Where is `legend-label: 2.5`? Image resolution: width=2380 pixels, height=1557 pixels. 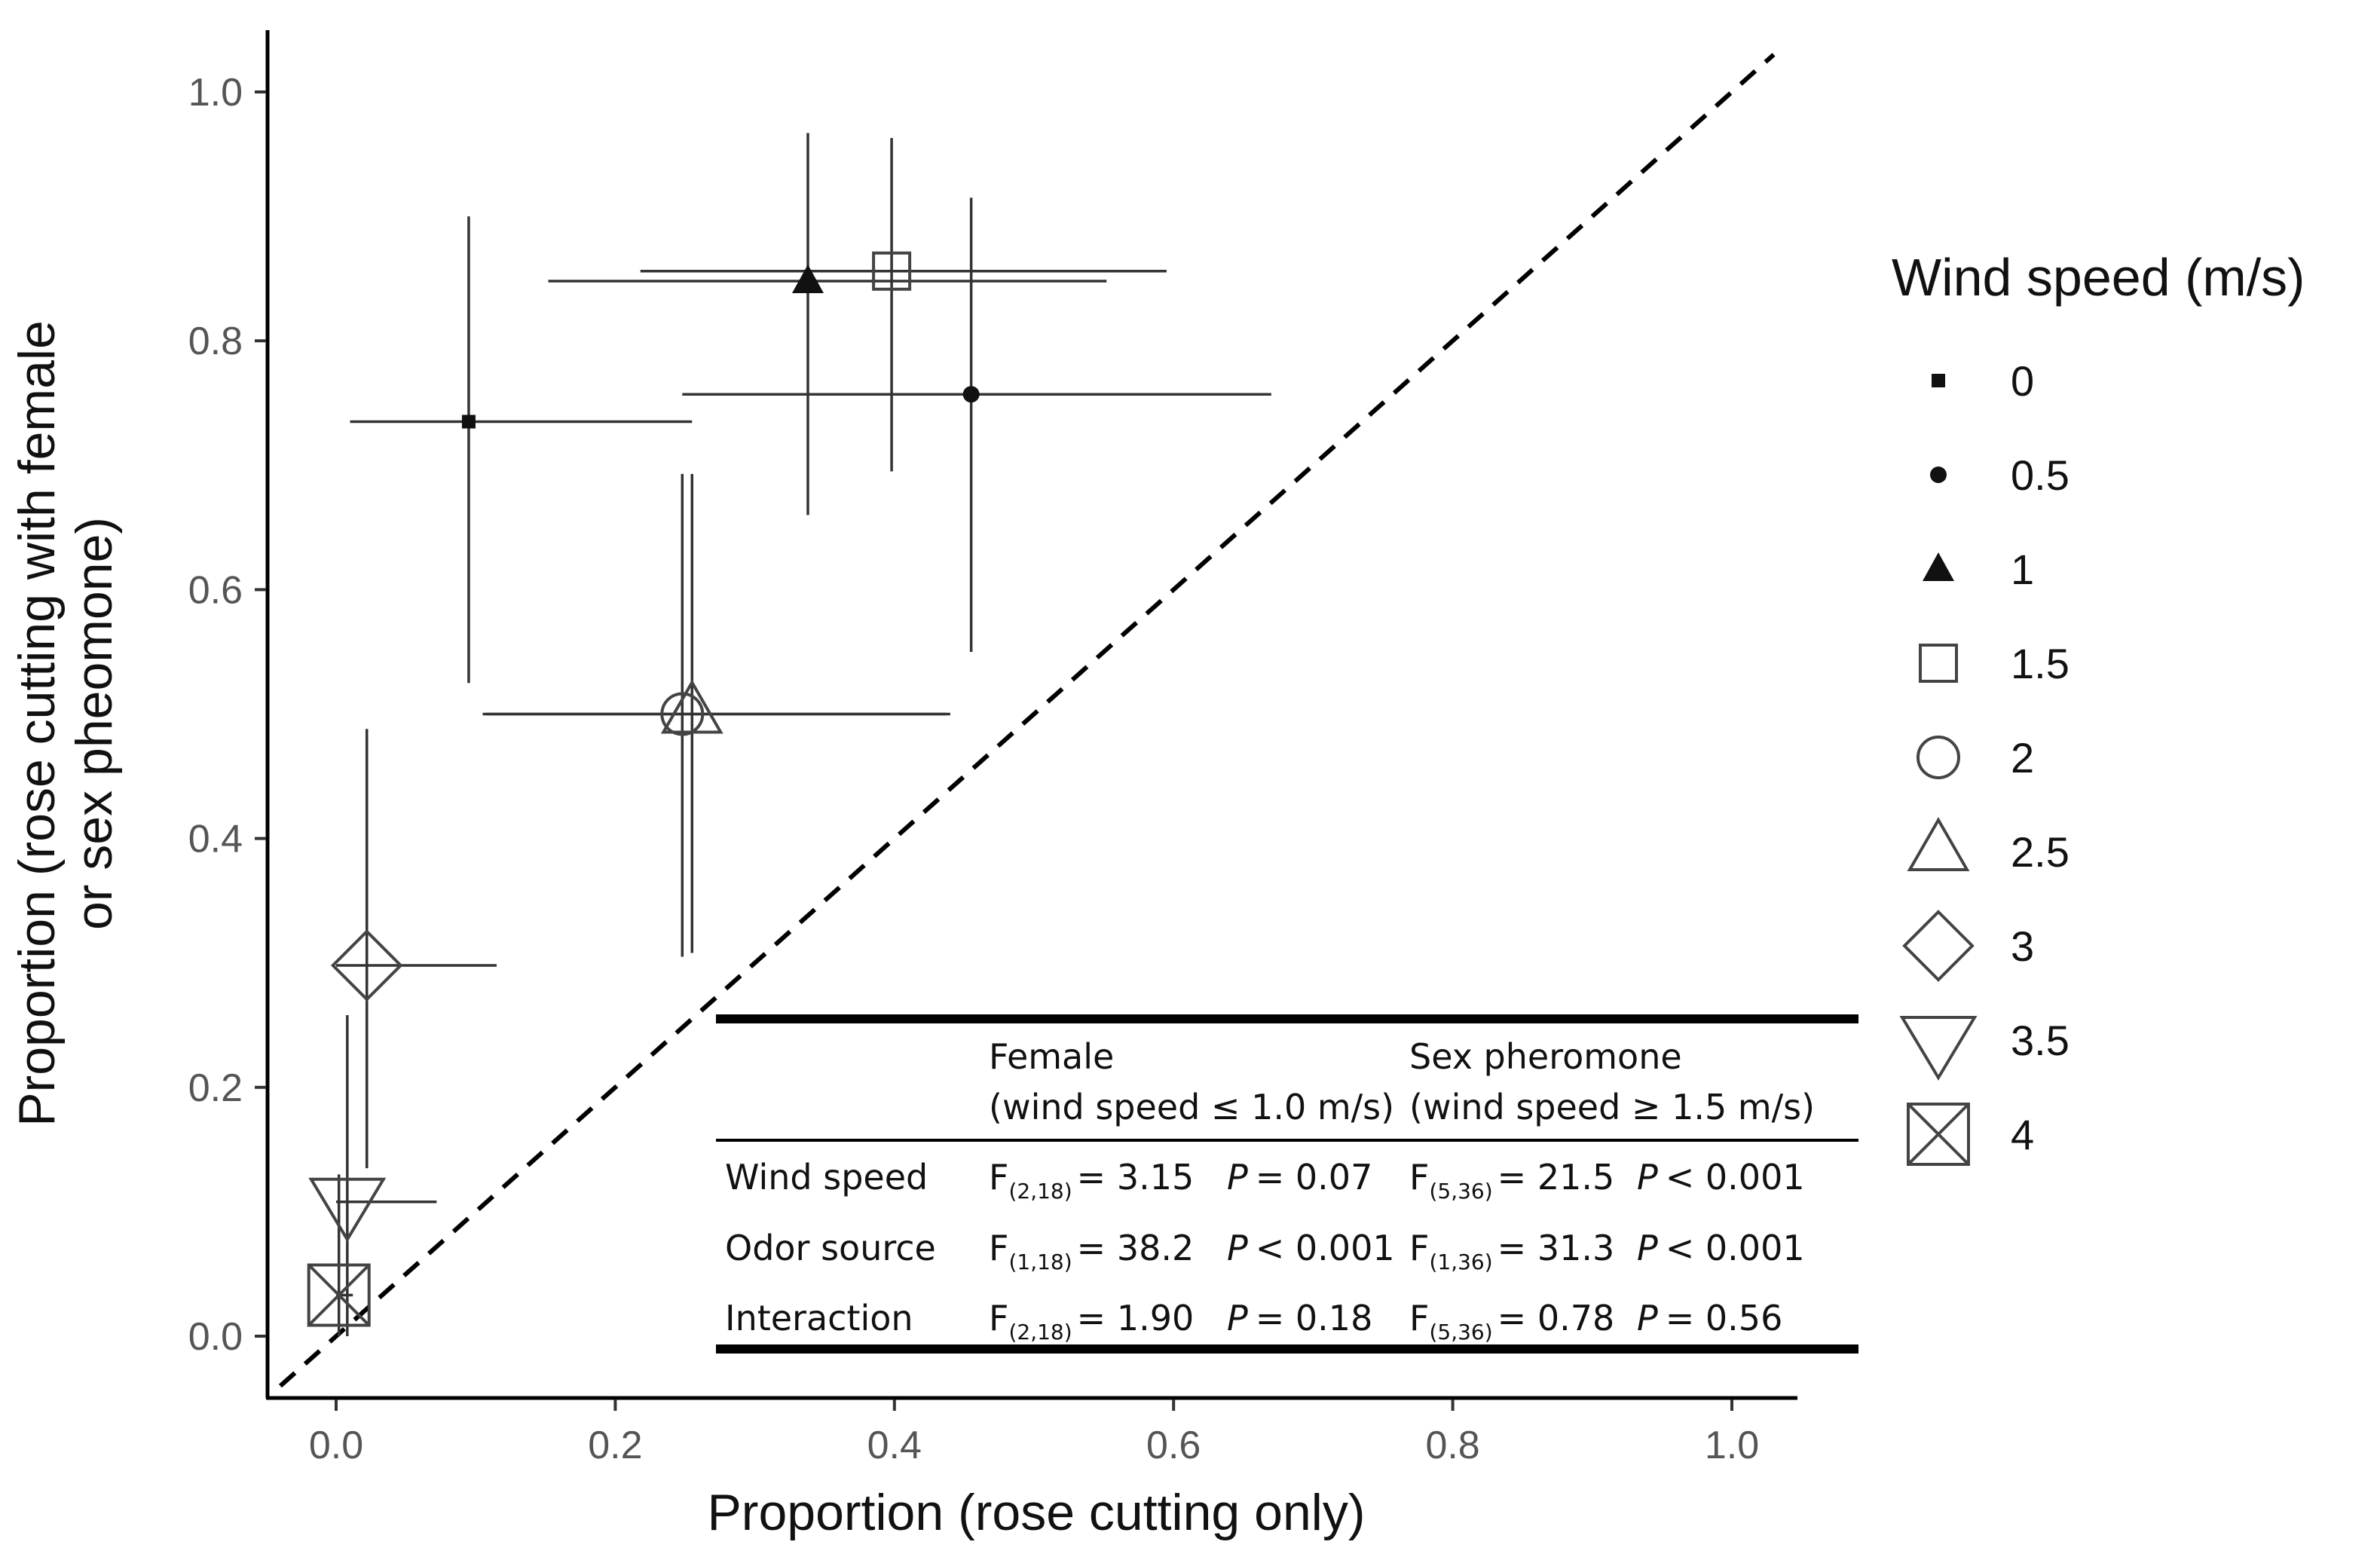
legend-label: 2.5 is located at coordinates (2040, 852).